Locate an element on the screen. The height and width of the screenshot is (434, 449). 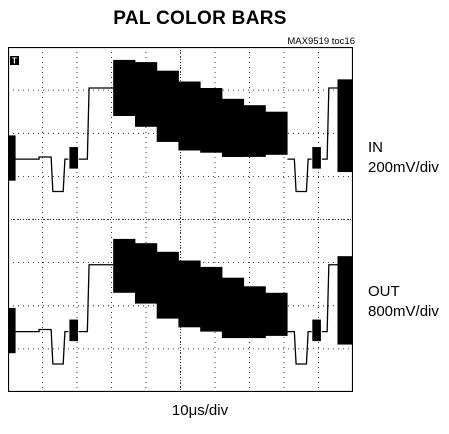
chart-title: PAL COLOR BARS is located at coordinates (200, 18).